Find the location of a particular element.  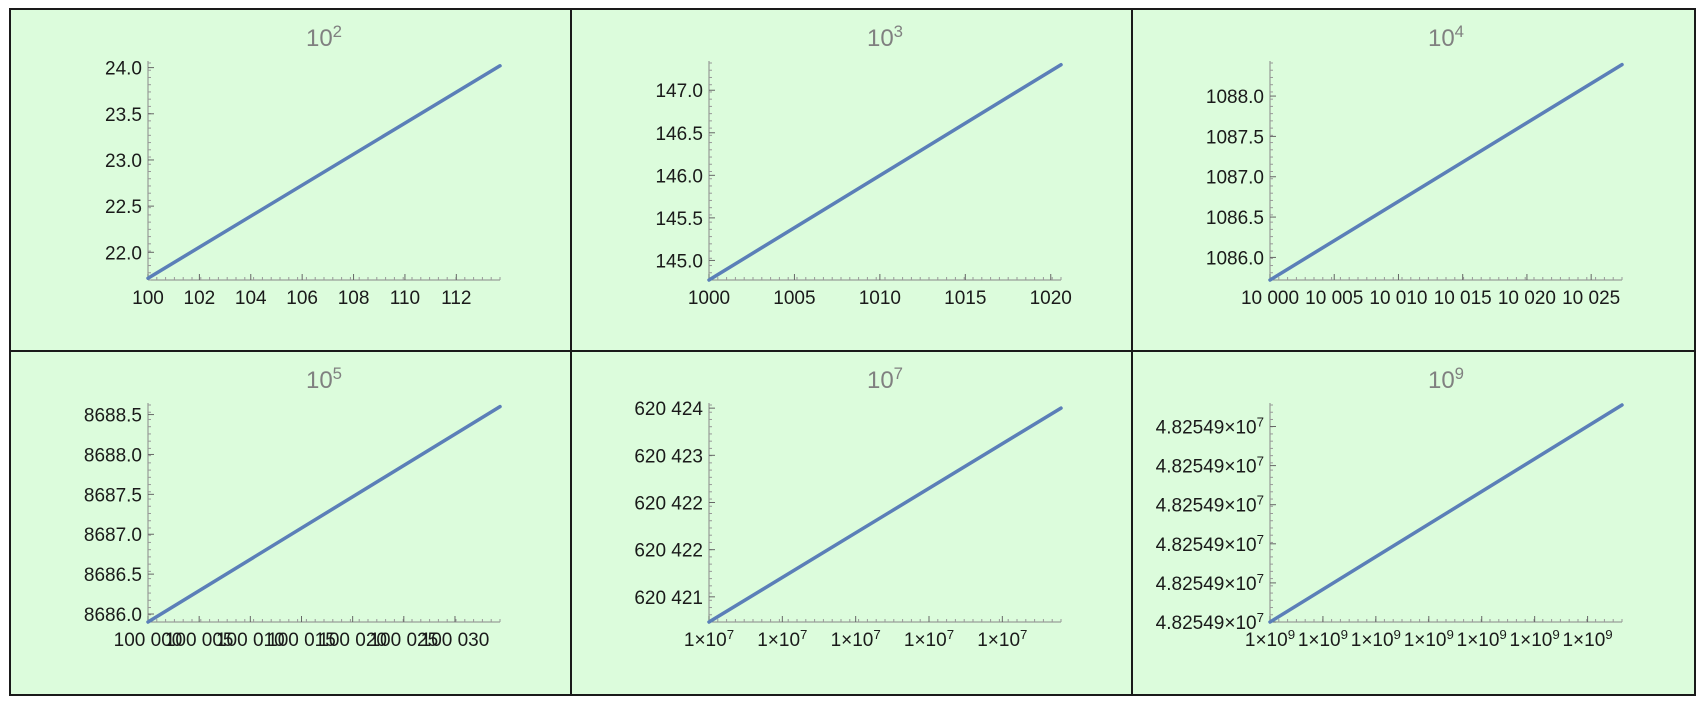

y-tick-label: 23.5 is located at coordinates (123, 115).